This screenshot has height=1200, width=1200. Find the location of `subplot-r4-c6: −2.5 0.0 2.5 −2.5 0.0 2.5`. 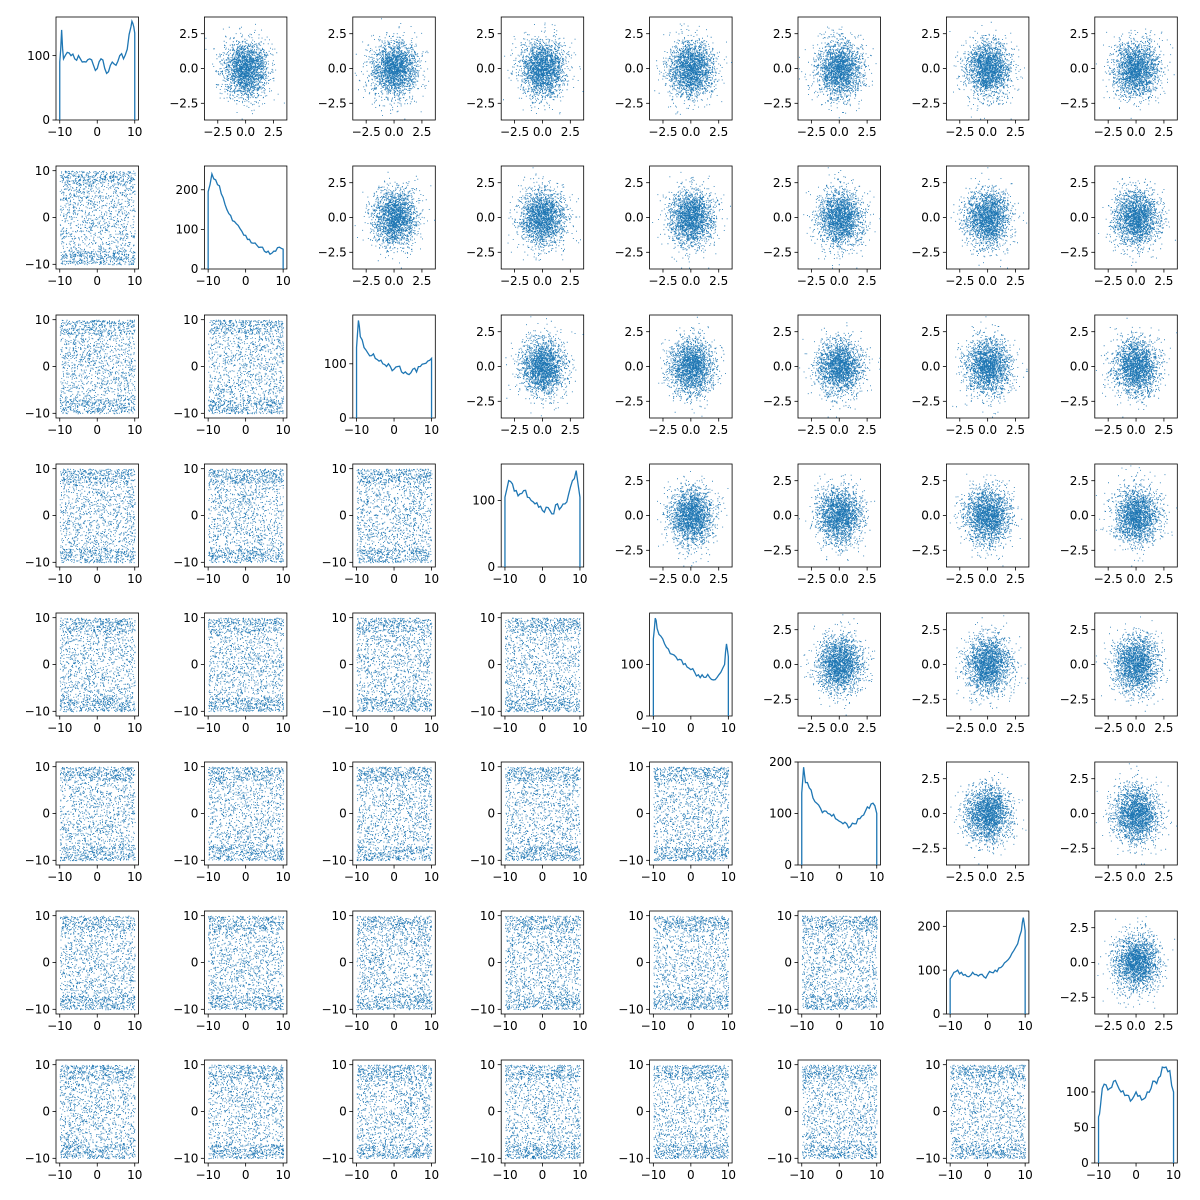

subplot-r4-c6: −2.5 0.0 2.5 −2.5 0.0 2.5 is located at coordinates (970, 673).